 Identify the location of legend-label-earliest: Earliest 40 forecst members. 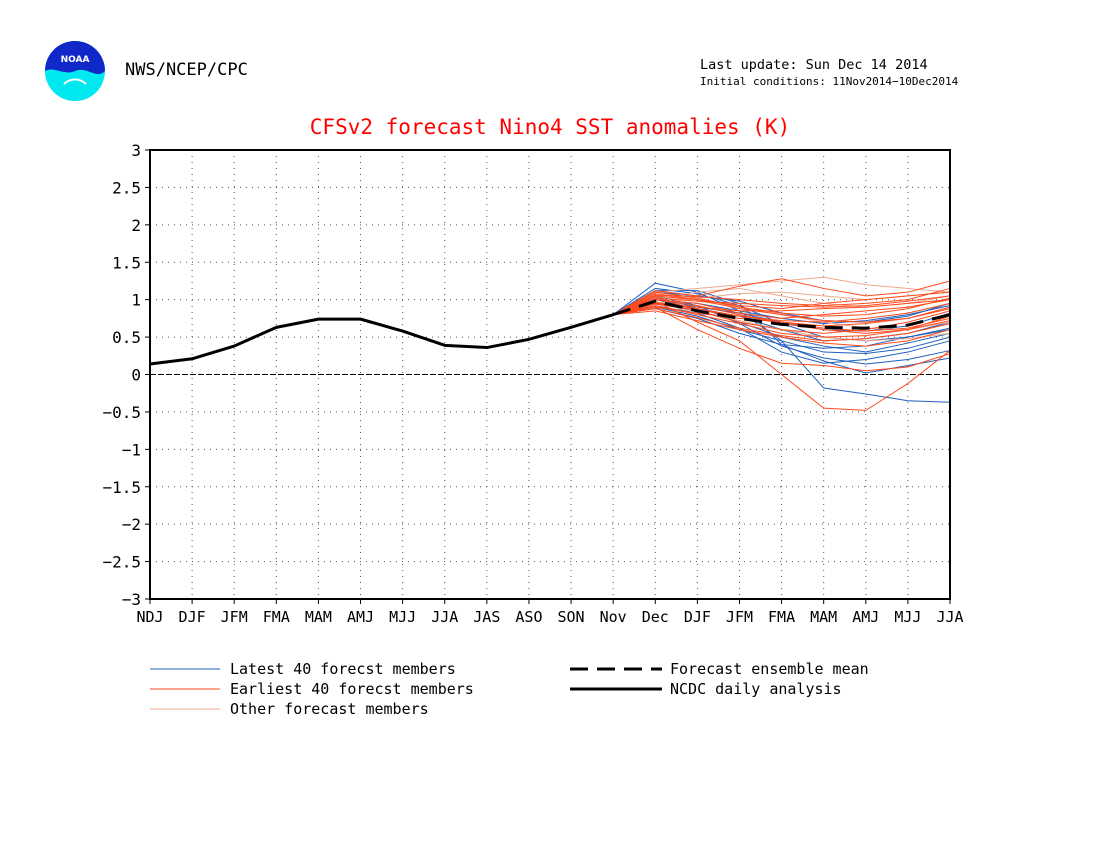
(352, 689).